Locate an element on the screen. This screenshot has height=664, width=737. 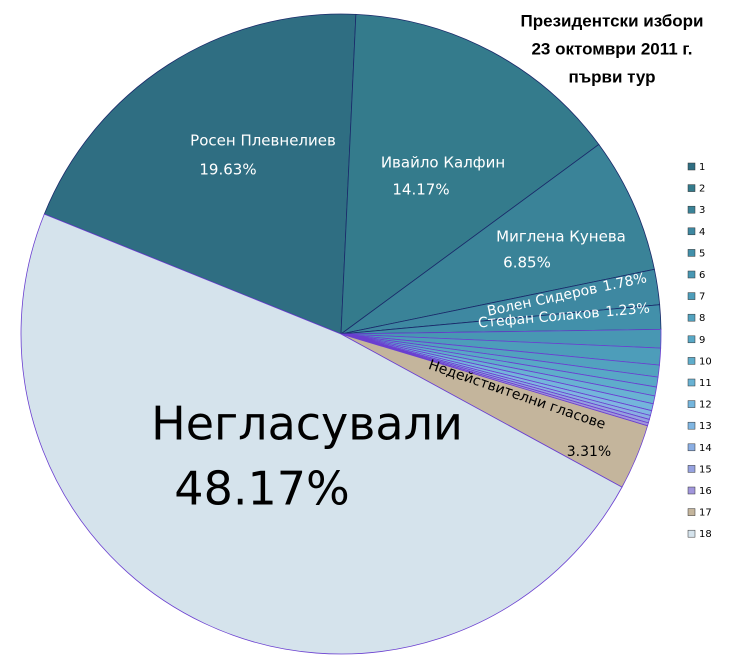
chart-title: Президентски избори is located at coordinates (612, 20).